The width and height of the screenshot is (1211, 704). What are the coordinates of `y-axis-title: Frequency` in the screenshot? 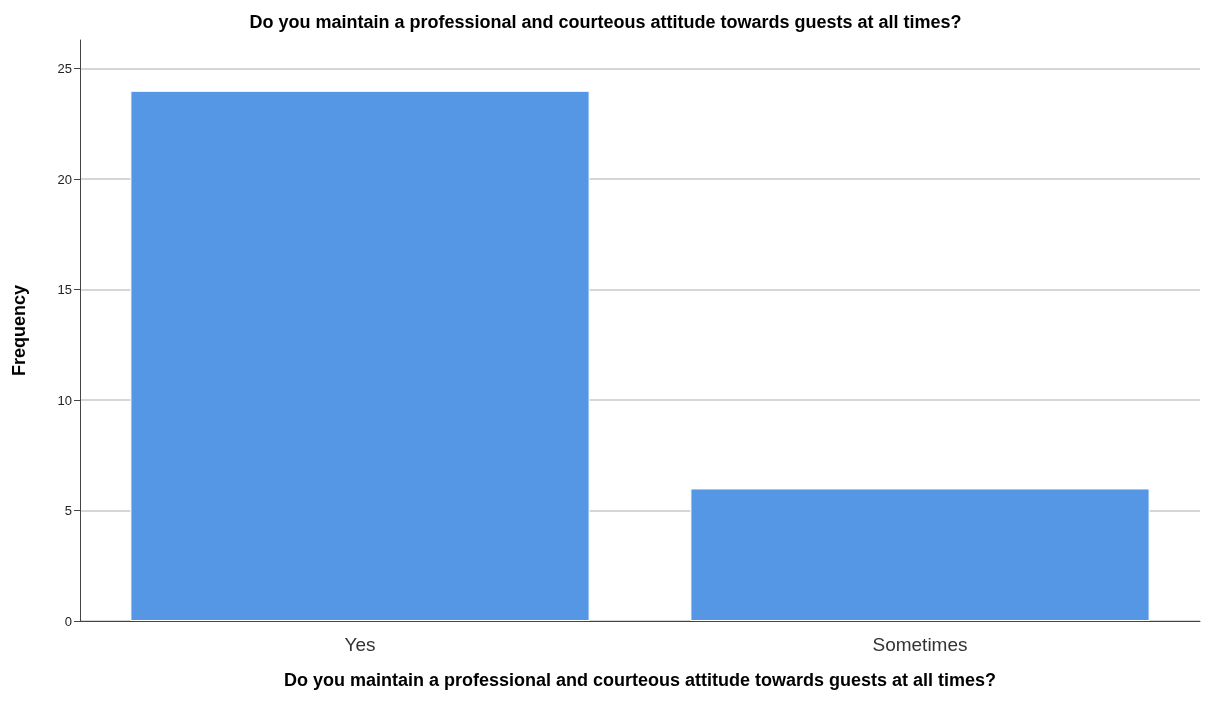 It's located at (19, 330).